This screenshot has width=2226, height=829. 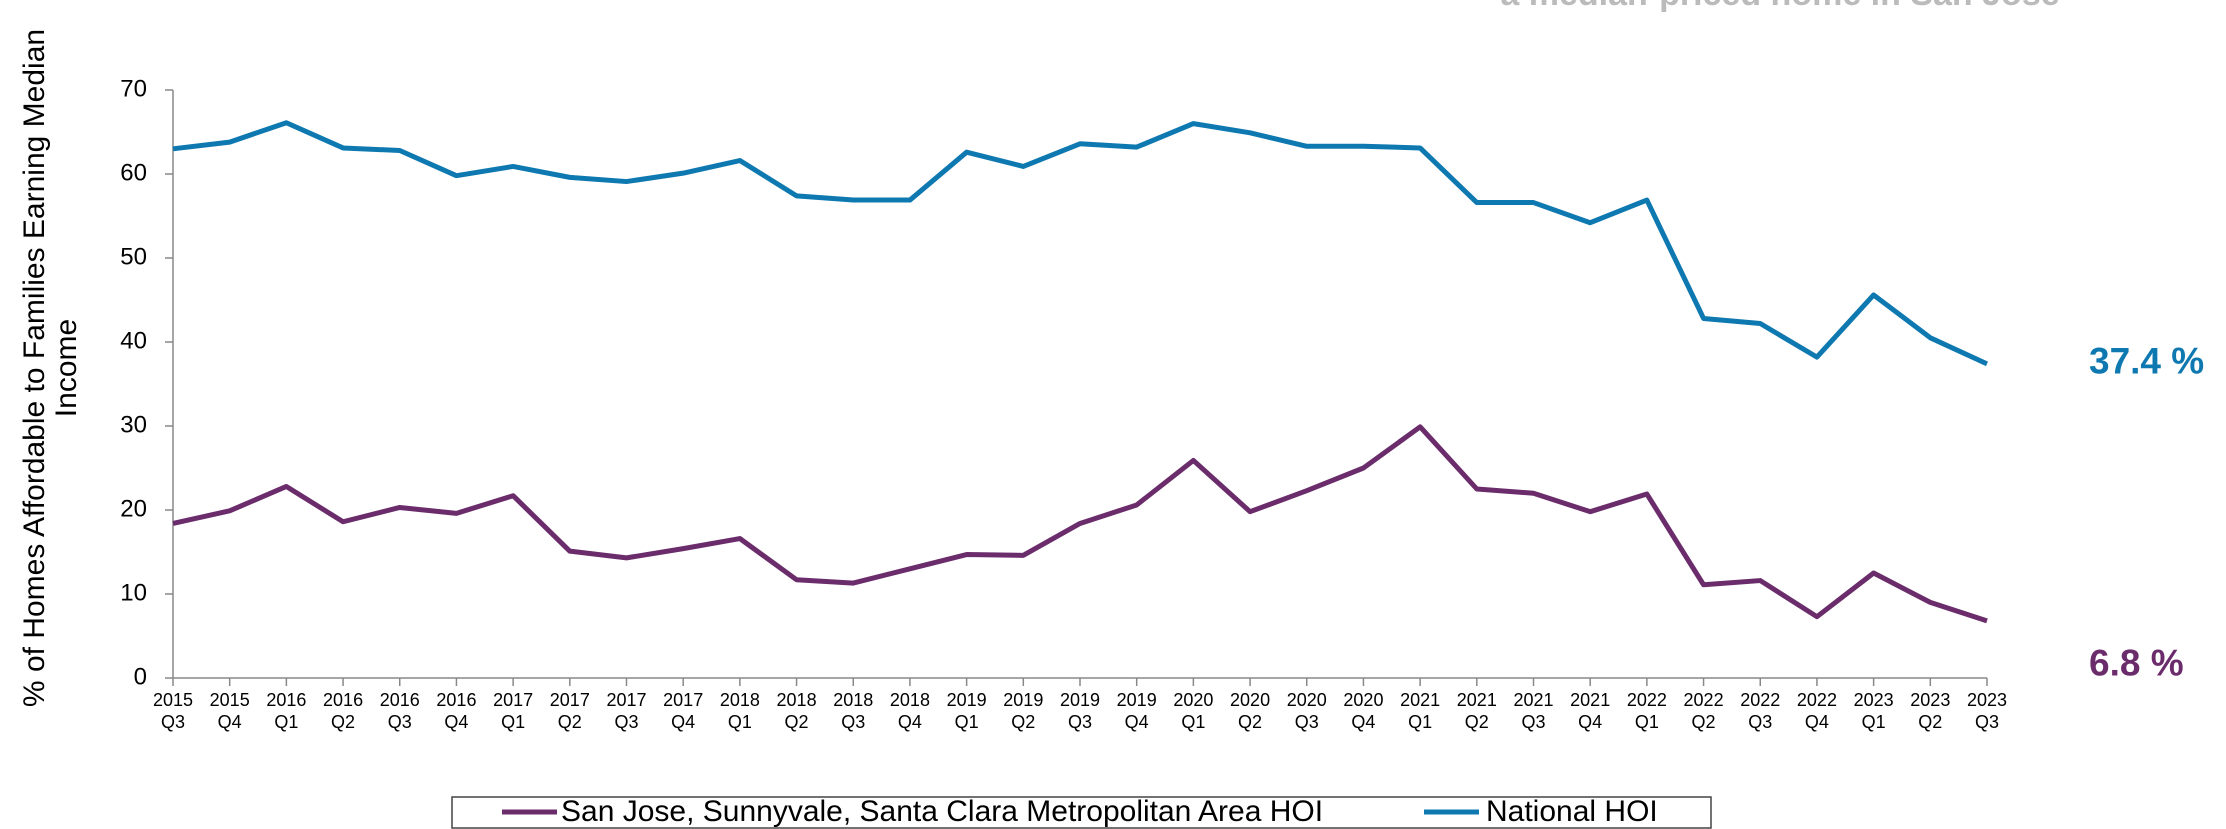 I want to click on y-axis-title-line: Income, so click(x=66, y=368).